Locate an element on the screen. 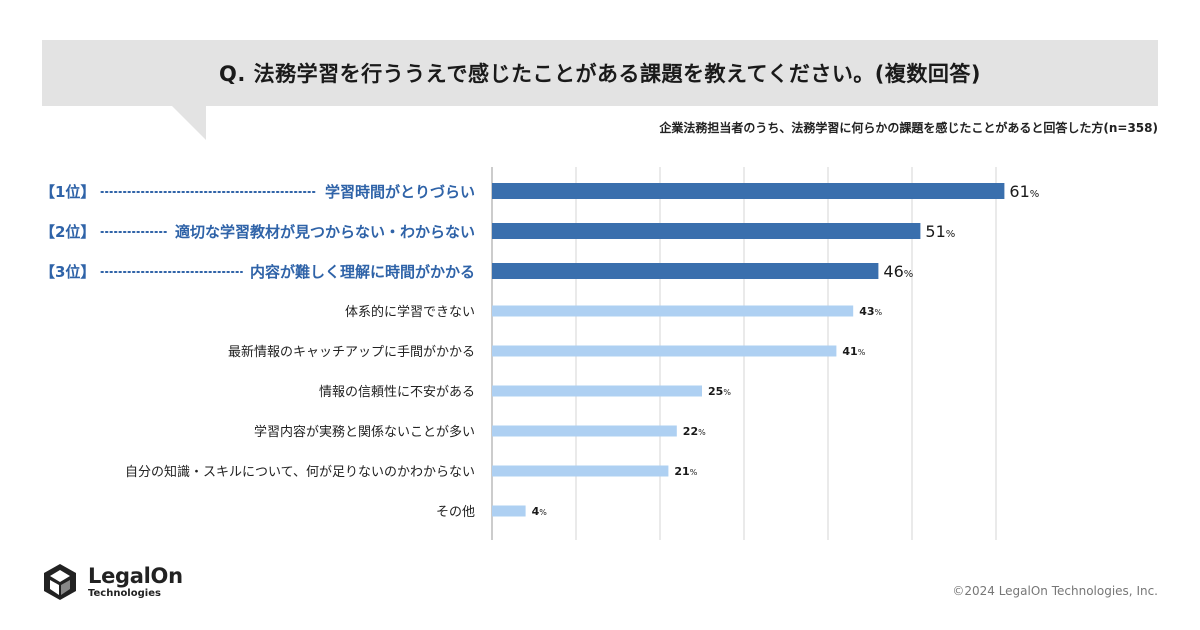 The image size is (1200, 630). value-label: 25% is located at coordinates (719, 391).